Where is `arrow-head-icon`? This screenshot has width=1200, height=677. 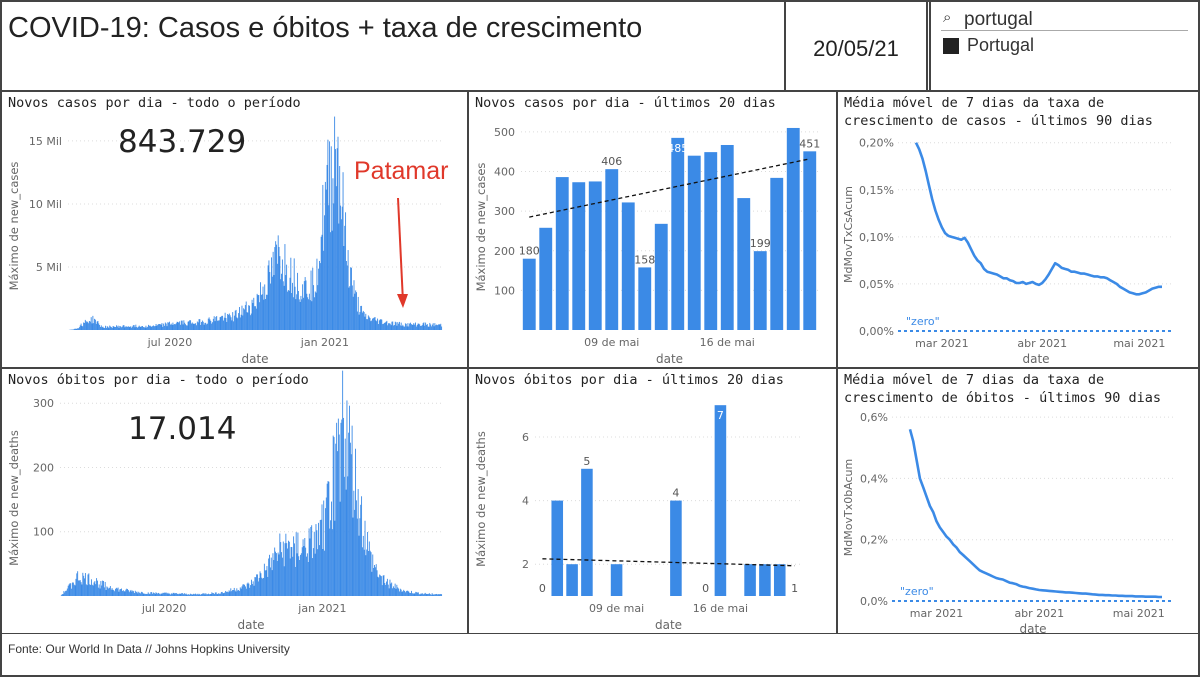
arrow-head-icon is located at coordinates (402, 301).